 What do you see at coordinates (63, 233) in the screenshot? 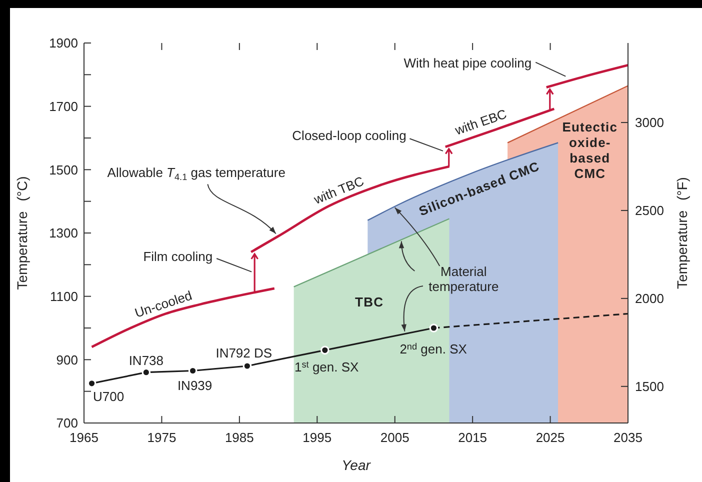
I see `y-tick-label: 1300` at bounding box center [63, 233].